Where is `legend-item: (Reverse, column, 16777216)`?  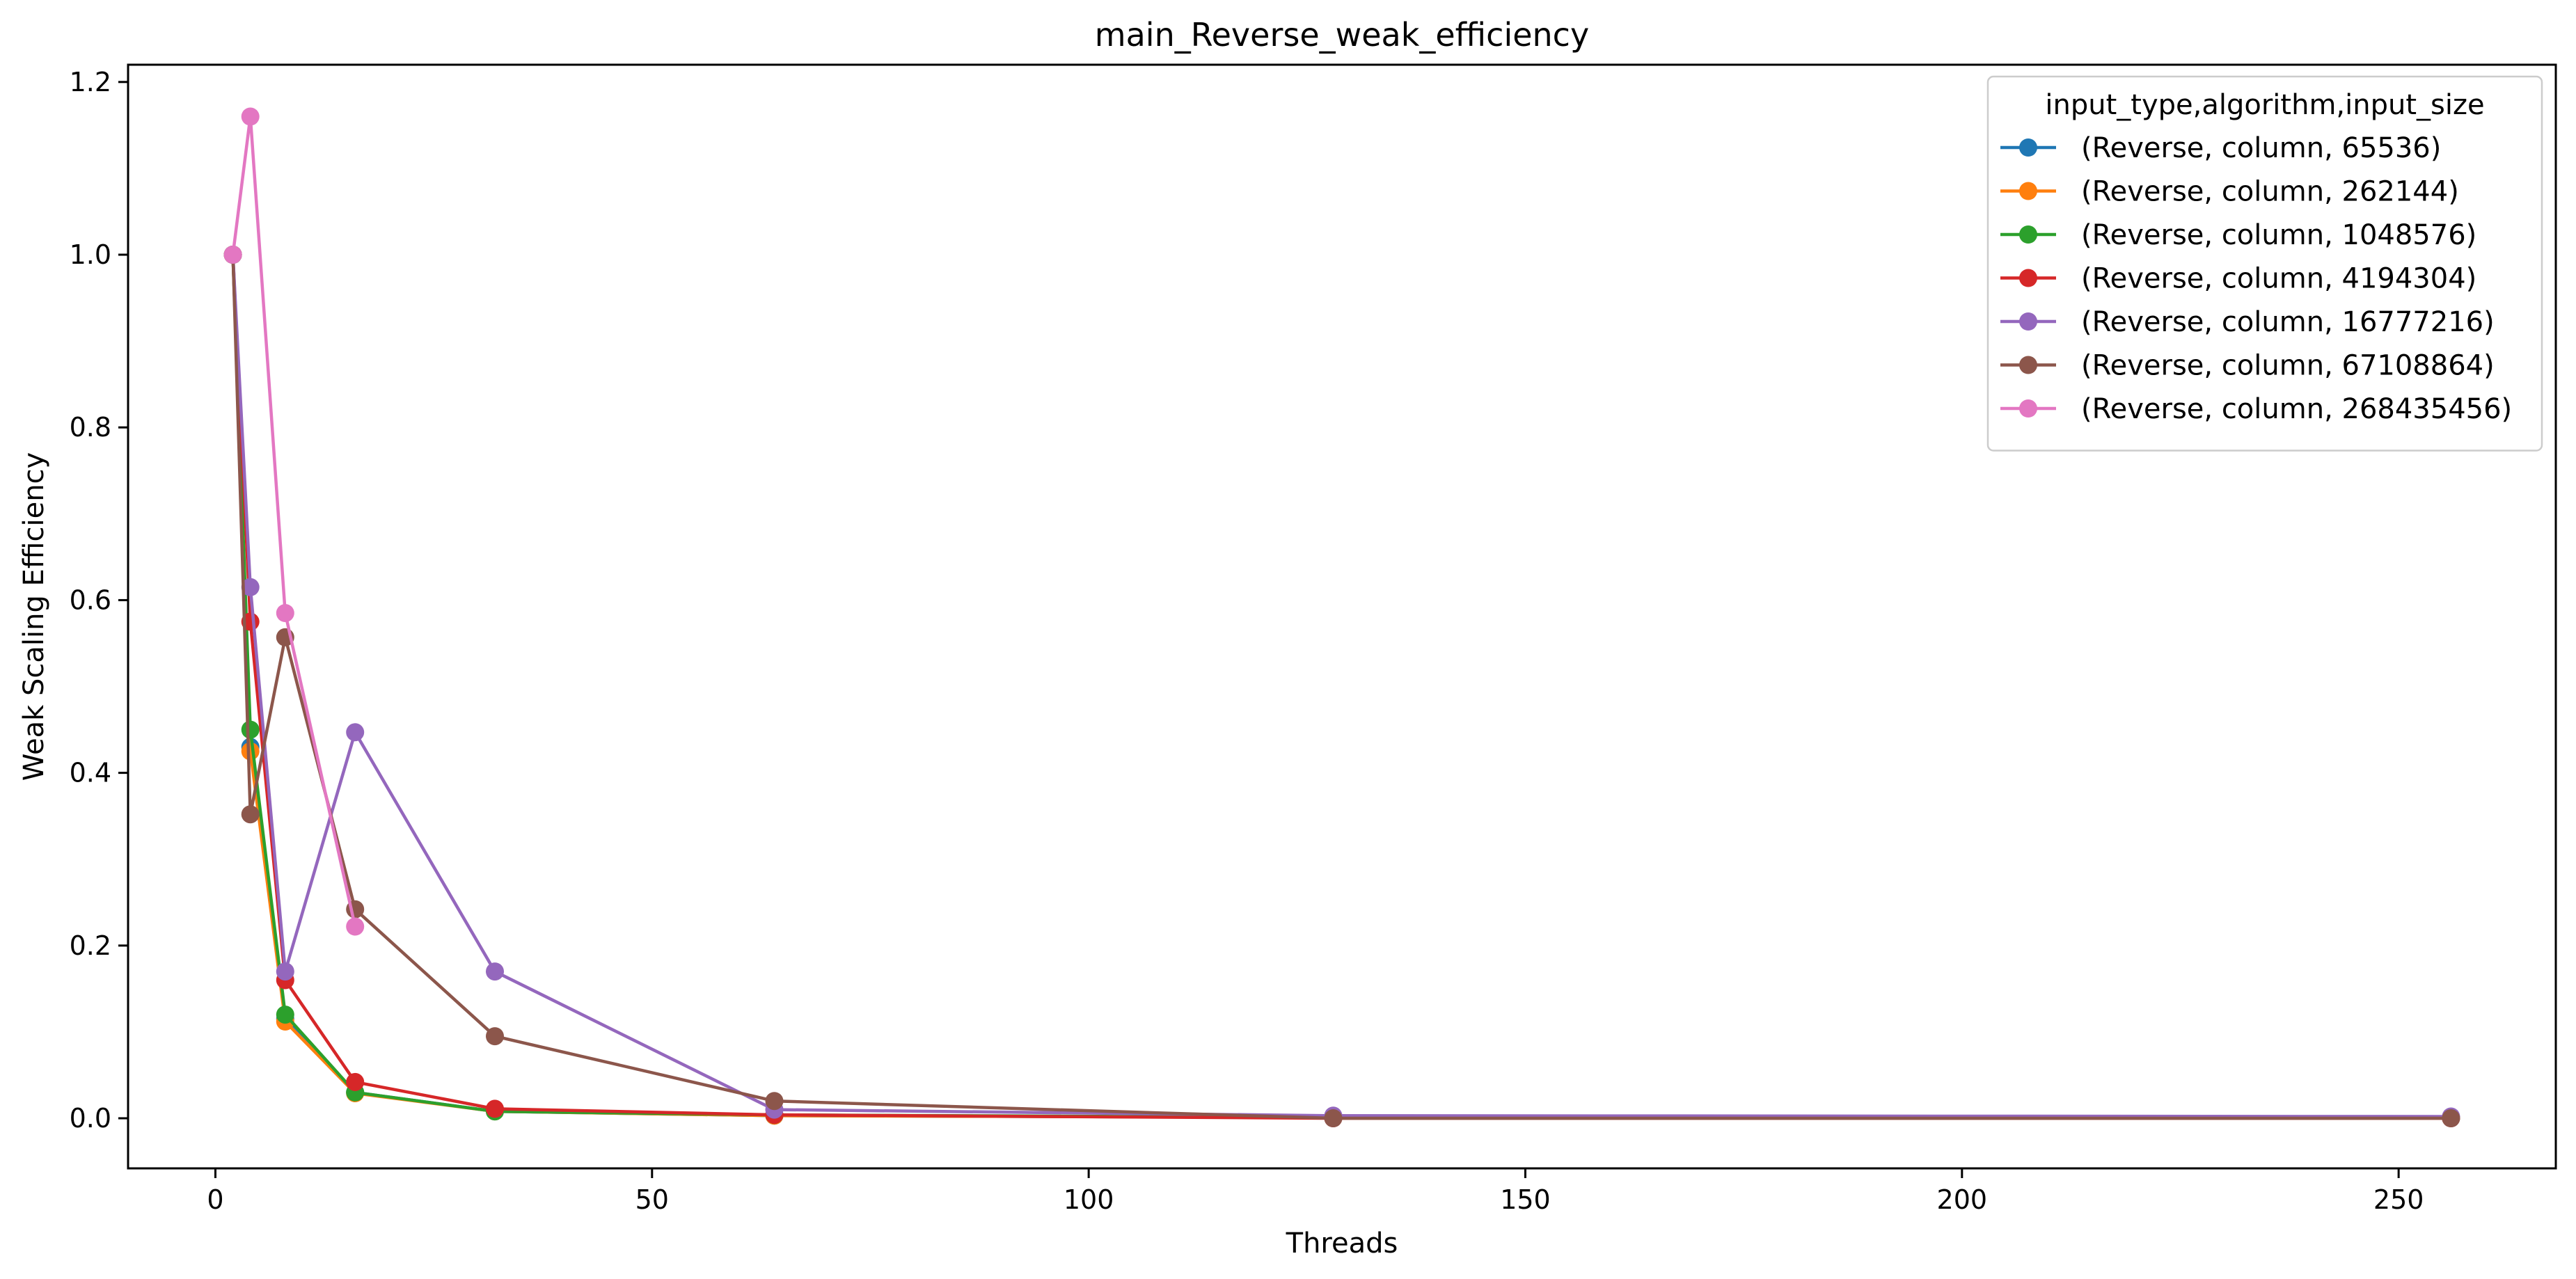 legend-item: (Reverse, column, 16777216) is located at coordinates (2247, 322).